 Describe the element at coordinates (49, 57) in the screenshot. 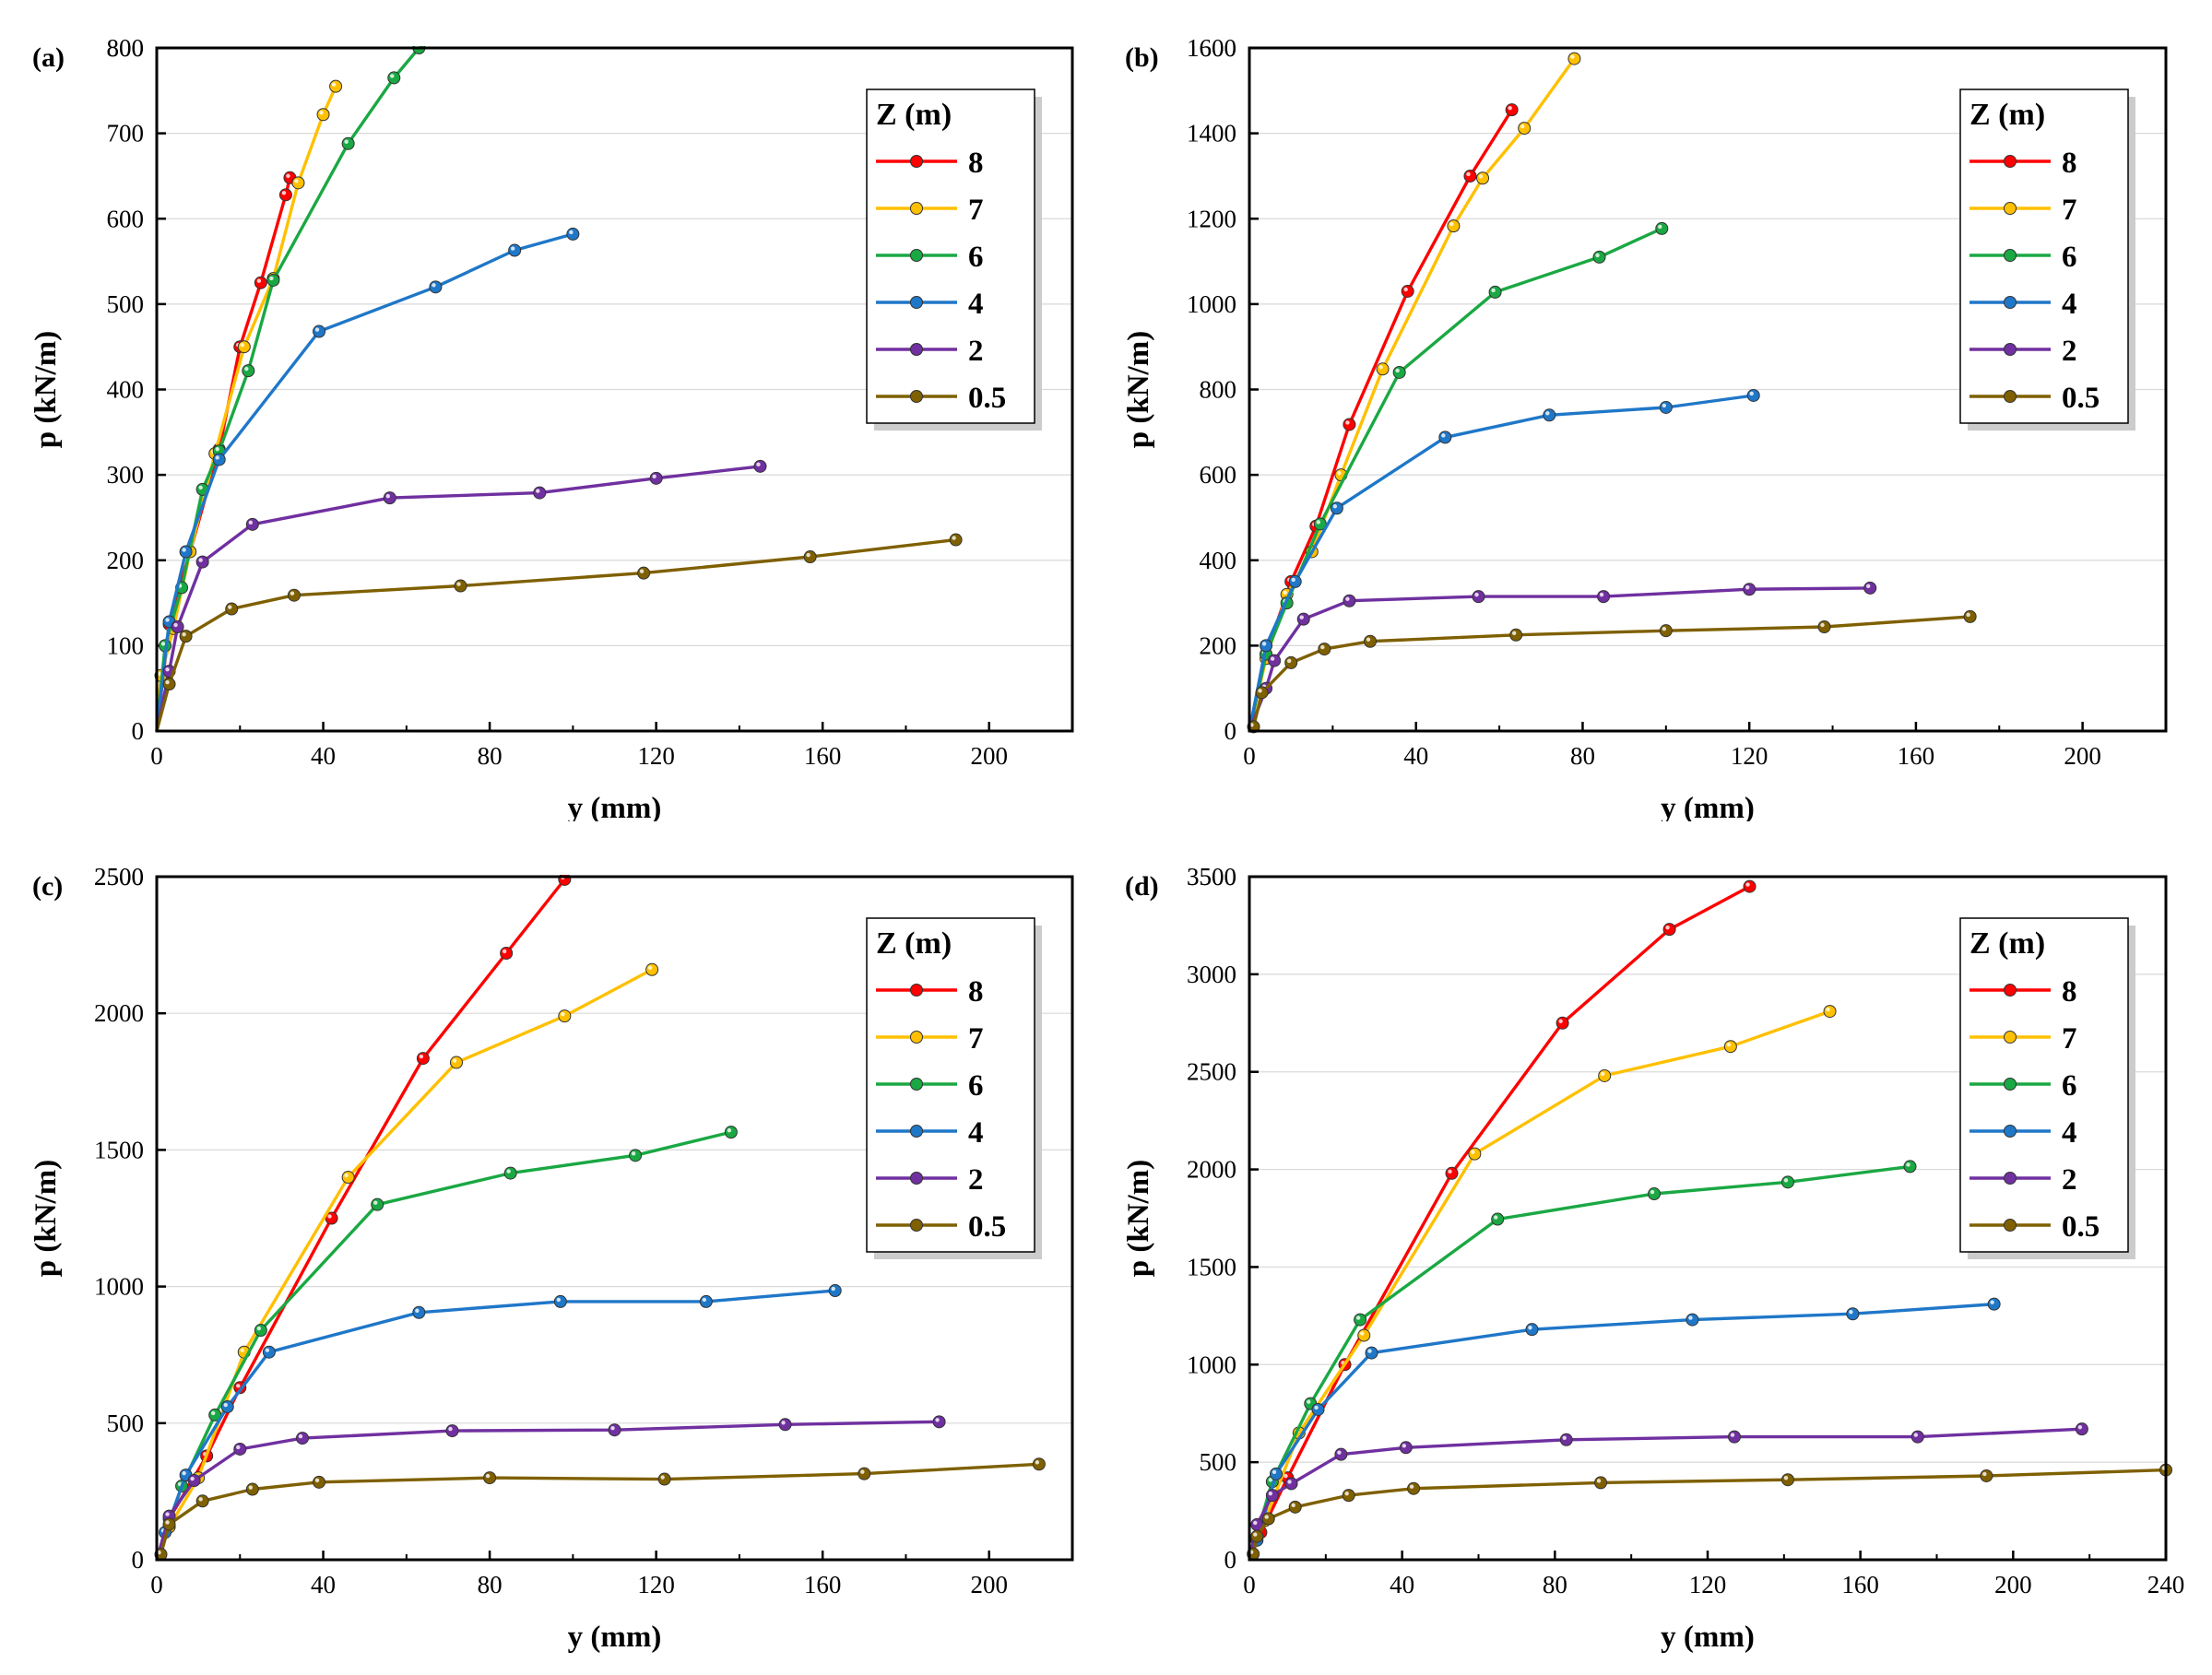

I see `panel-label: (a)` at that location.